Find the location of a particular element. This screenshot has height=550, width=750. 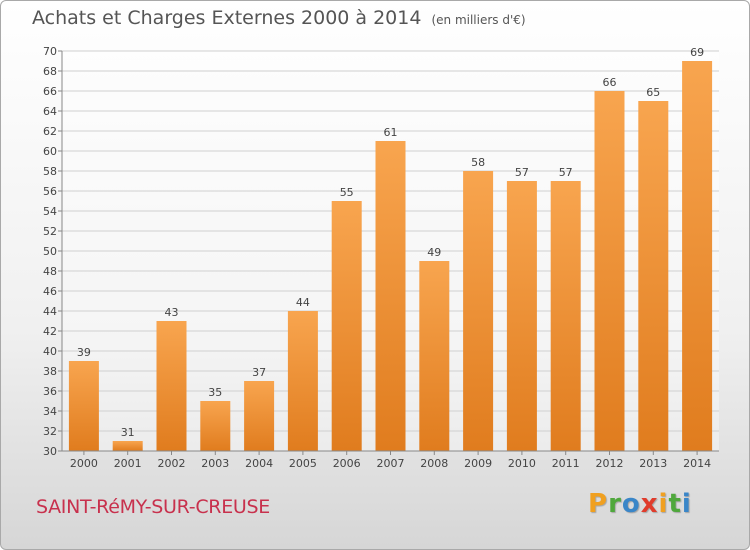

x-tick-label: 2012 is located at coordinates (610, 463).